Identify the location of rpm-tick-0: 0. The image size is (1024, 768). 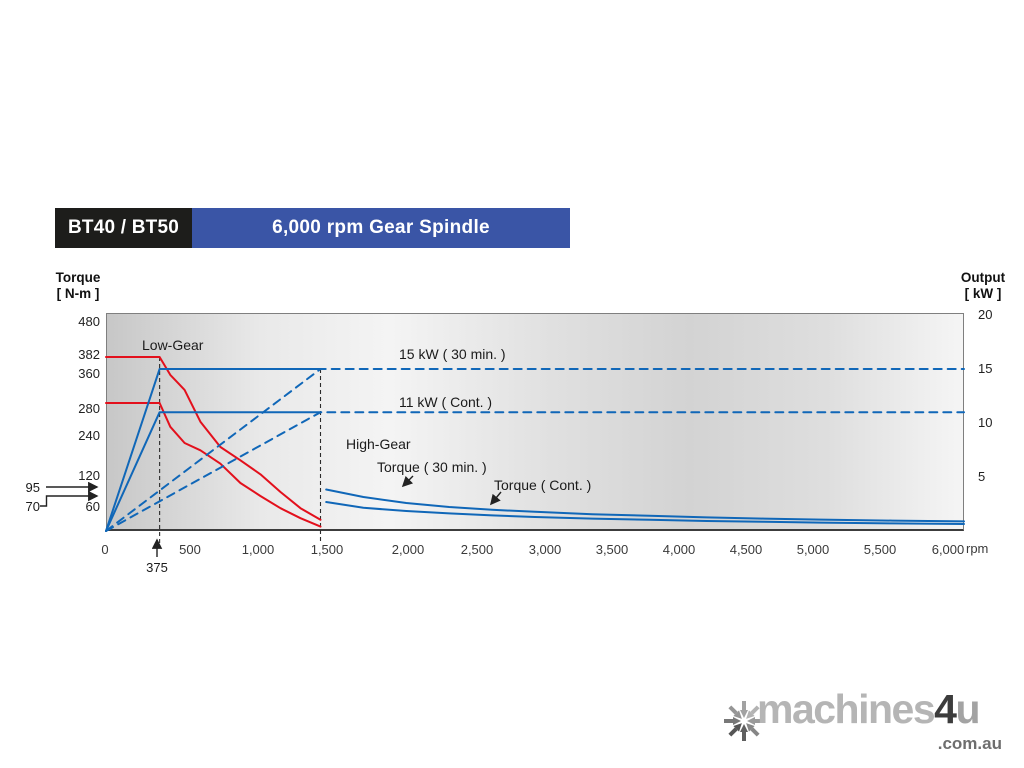
(105, 549).